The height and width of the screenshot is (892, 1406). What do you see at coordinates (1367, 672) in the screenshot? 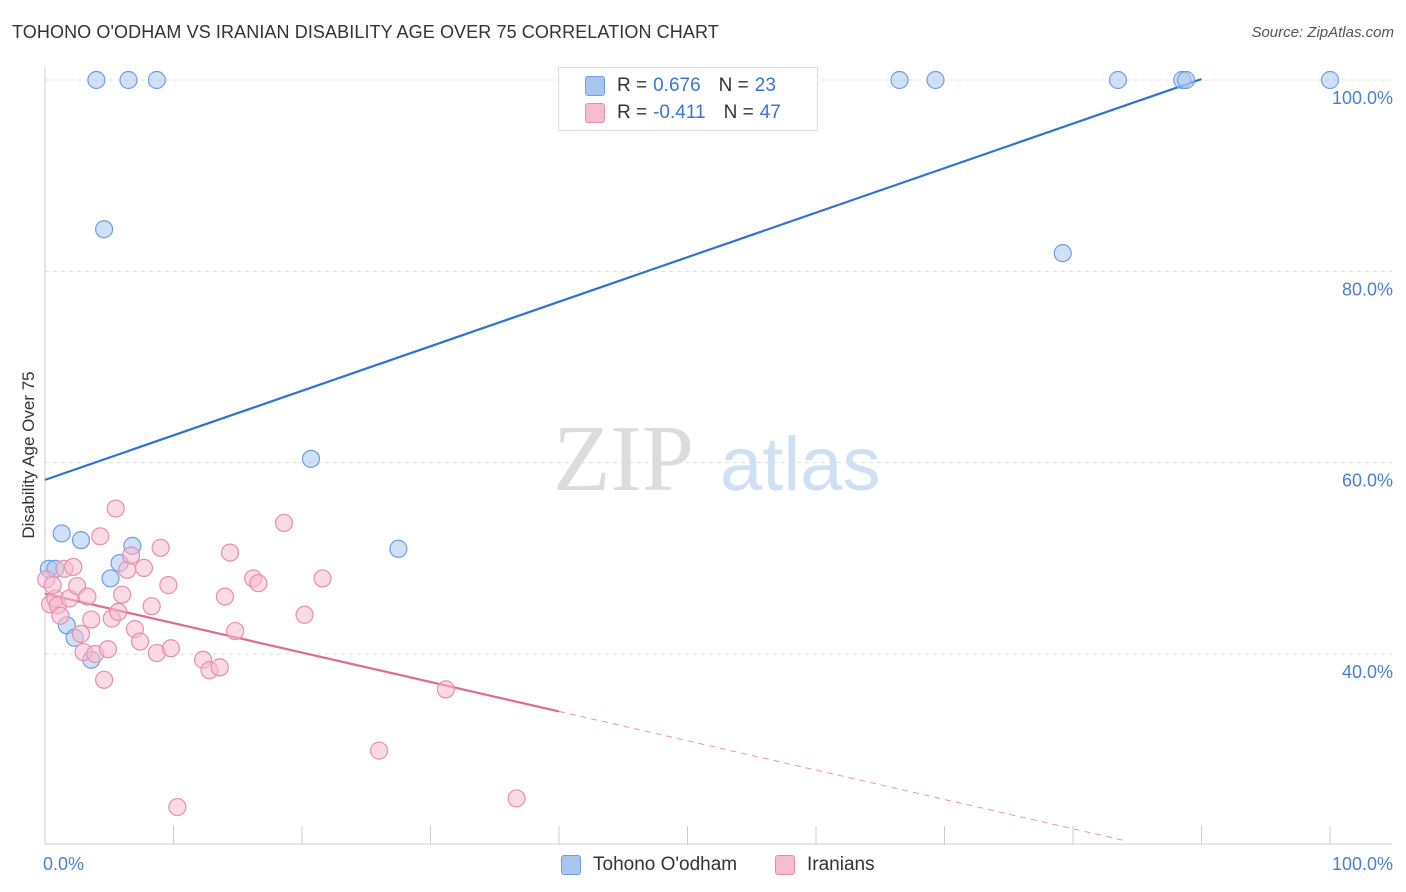
I see `y-tick-label: 40.0%` at bounding box center [1367, 672].